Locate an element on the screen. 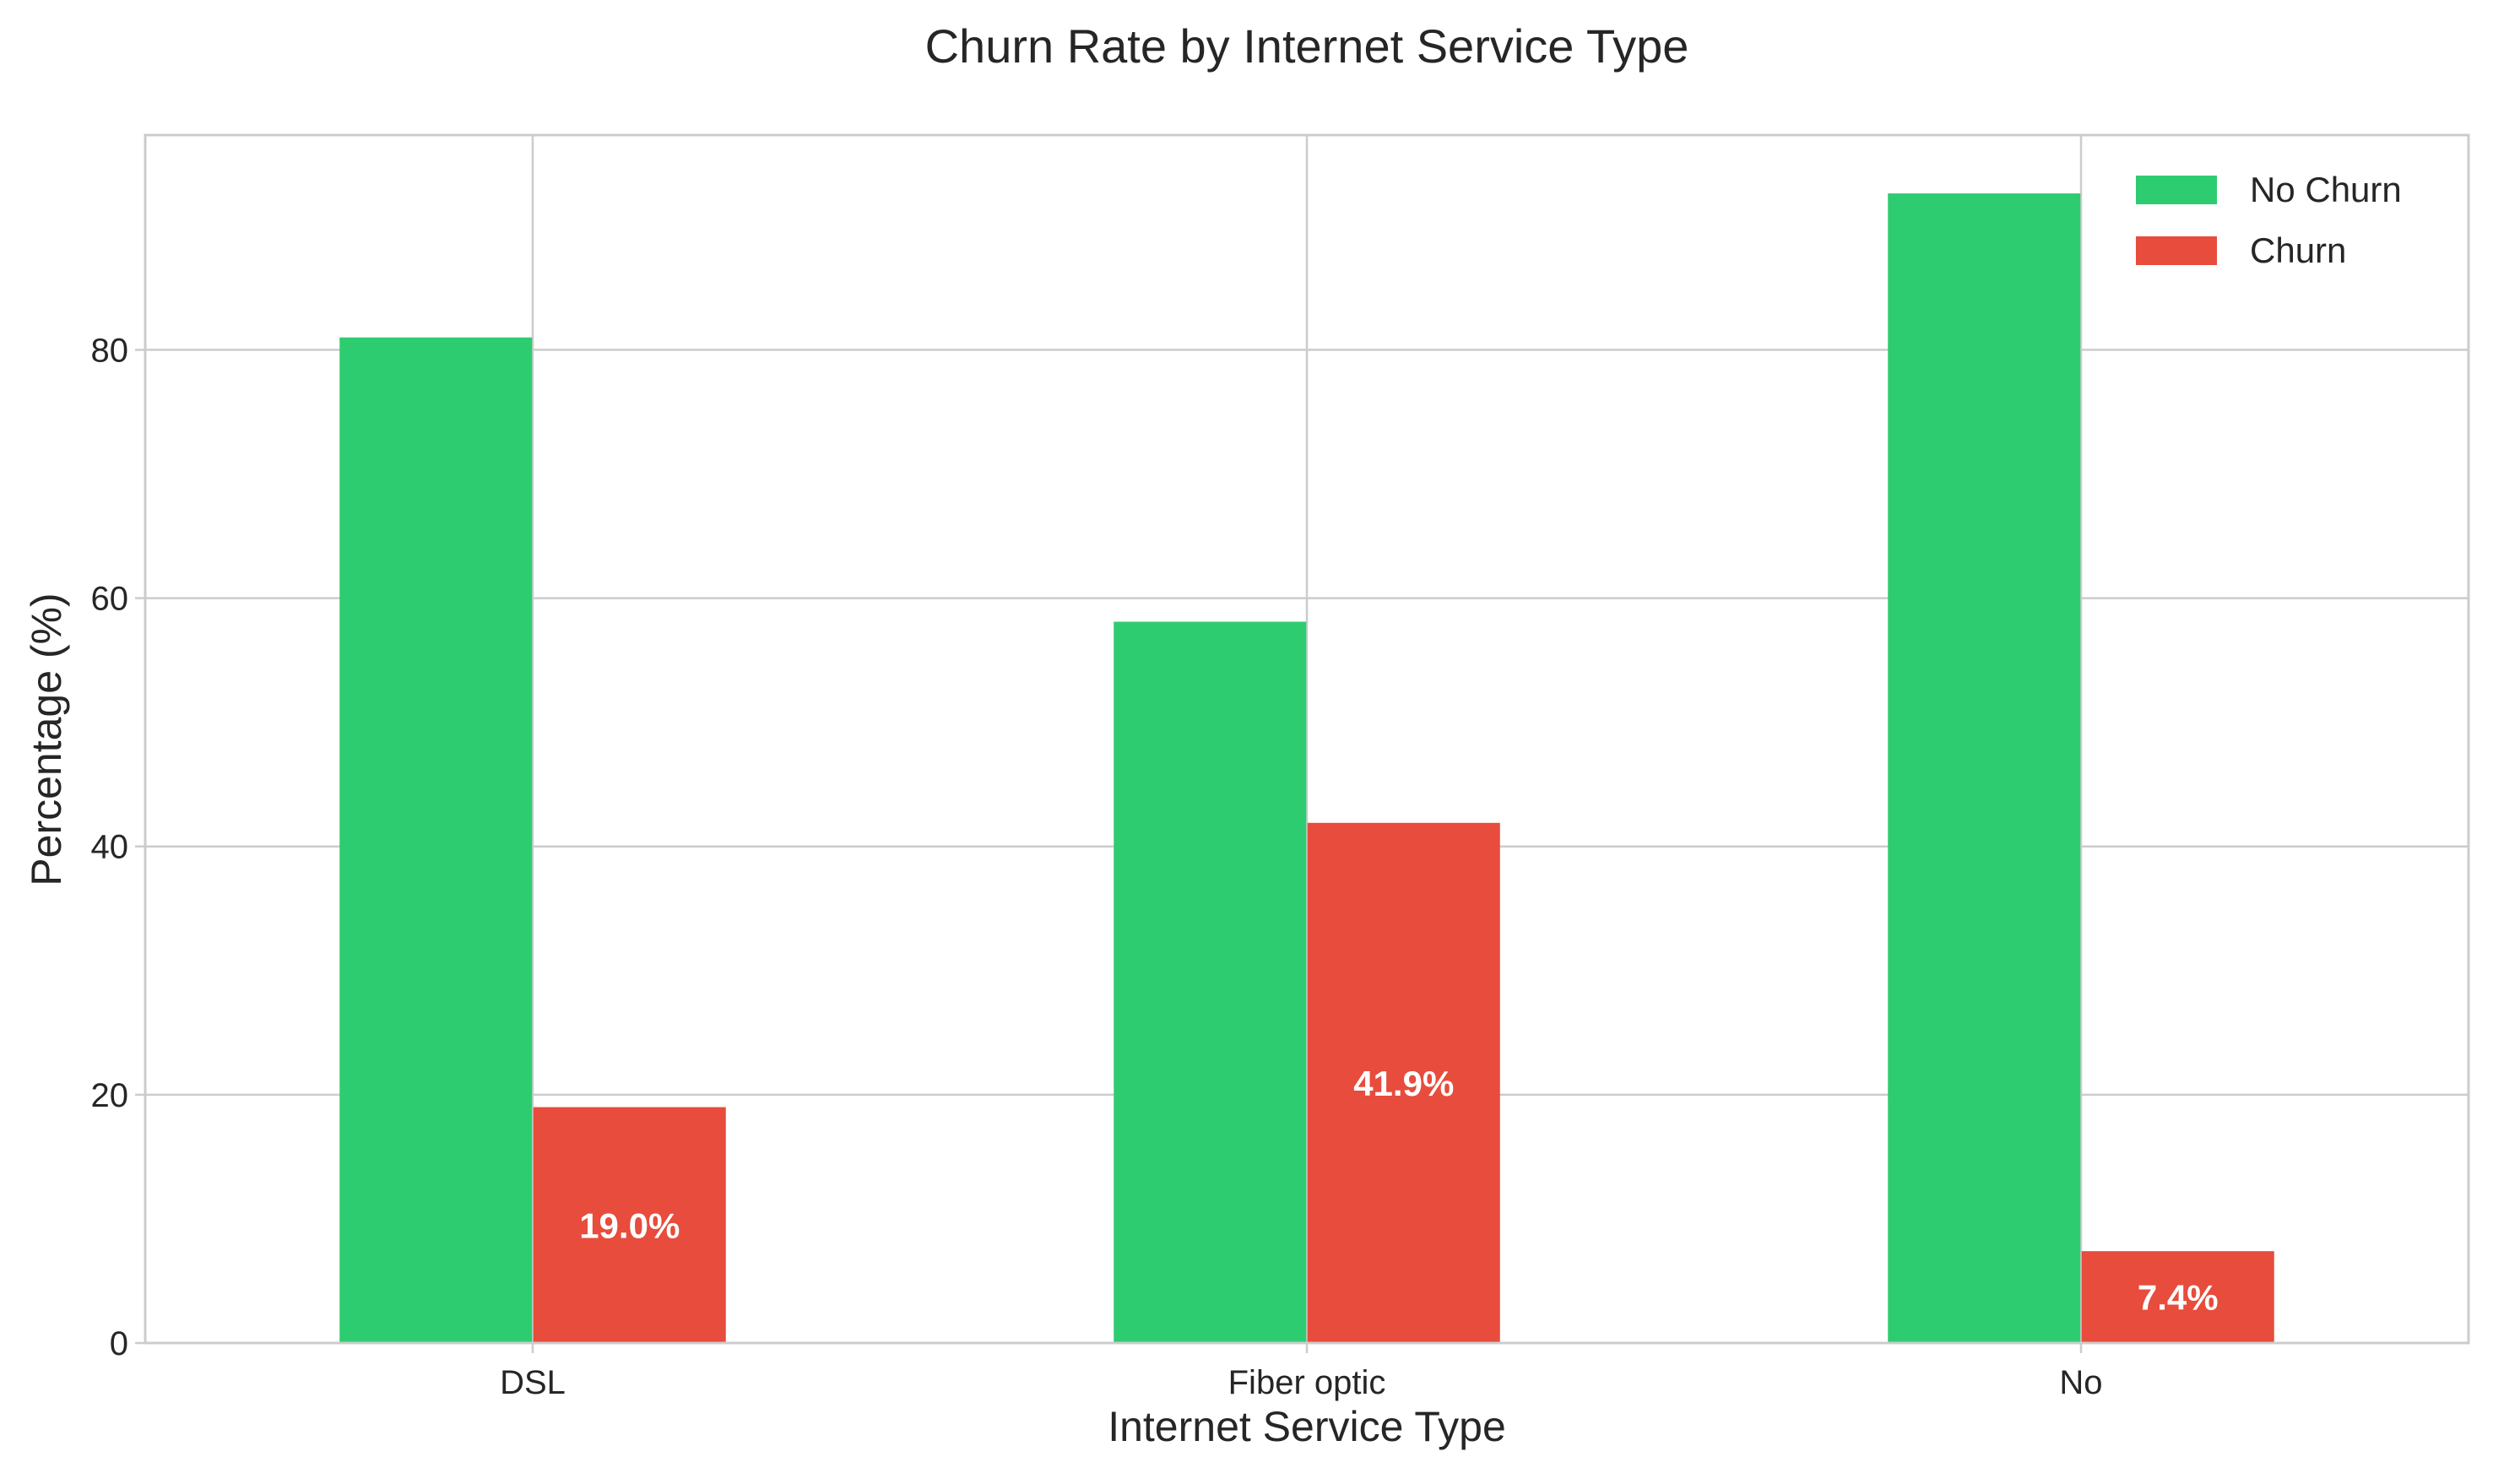  legend-swatch-churn is located at coordinates (2176, 250).